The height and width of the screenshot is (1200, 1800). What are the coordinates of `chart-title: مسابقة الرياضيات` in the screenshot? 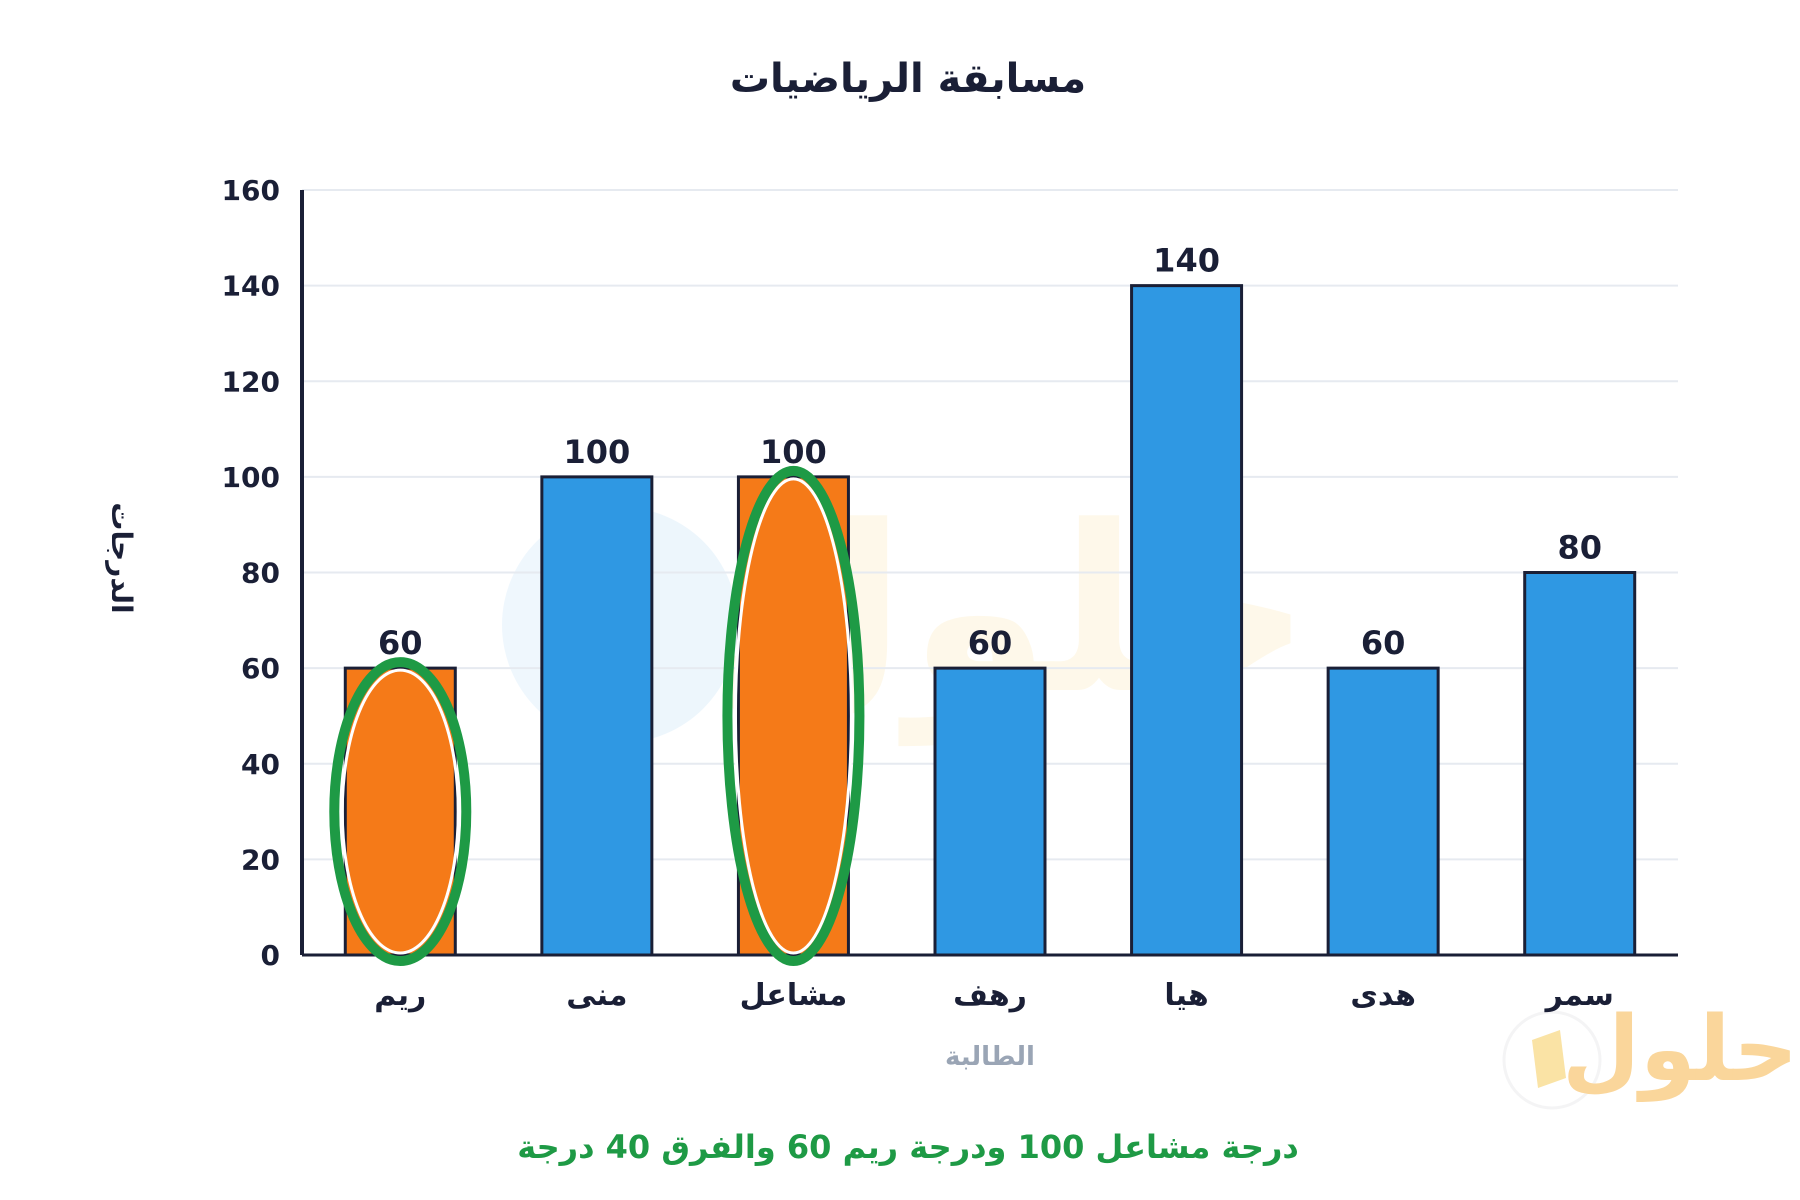 It's located at (908, 79).